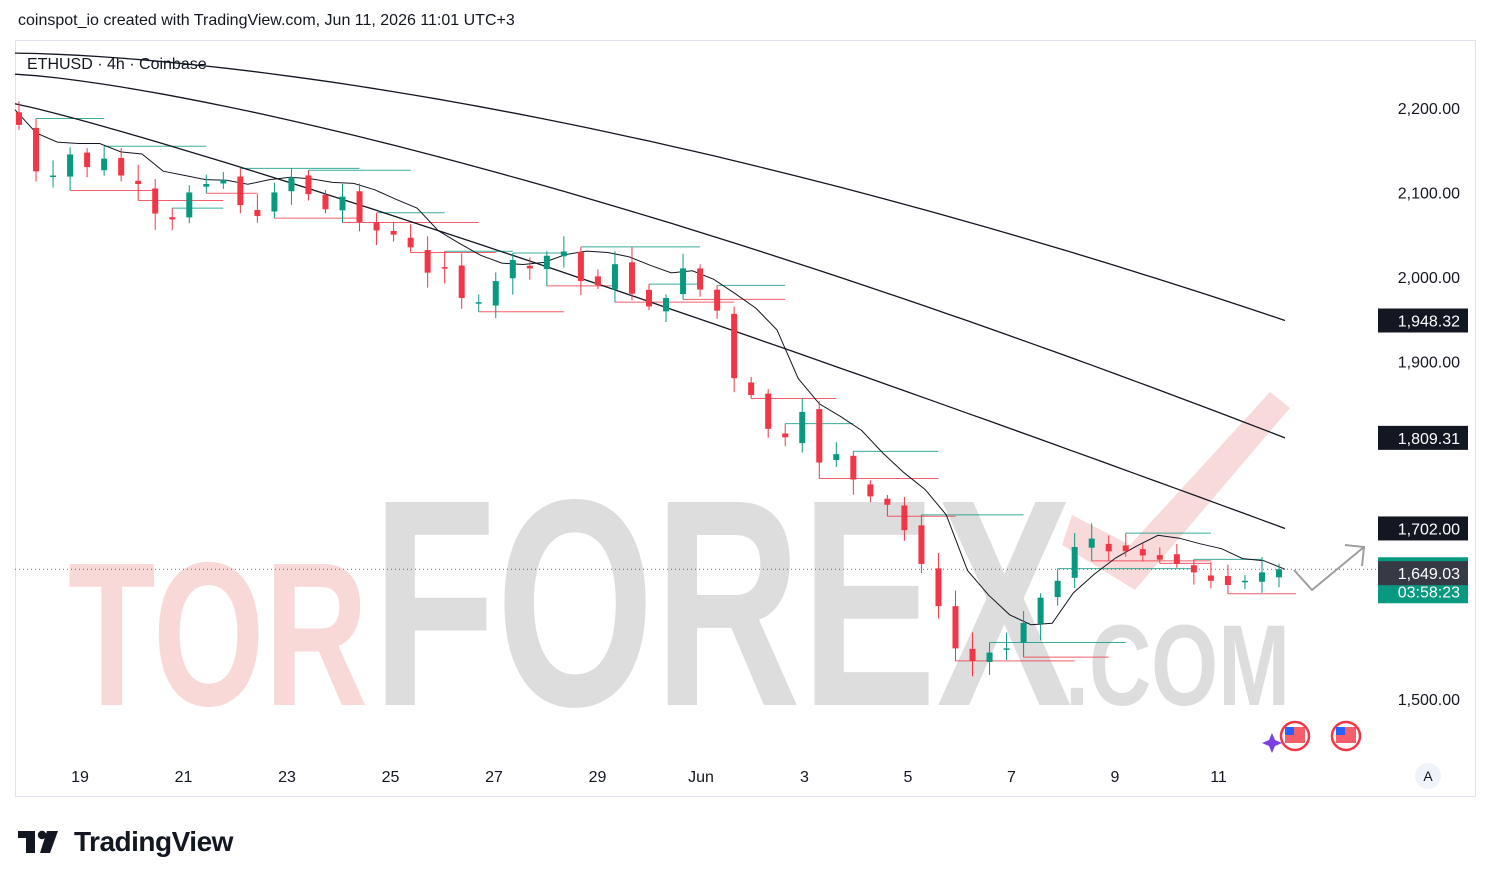 Image resolution: width=1491 pixels, height=887 pixels. What do you see at coordinates (1011, 777) in the screenshot?
I see `x-tick-label: 7` at bounding box center [1011, 777].